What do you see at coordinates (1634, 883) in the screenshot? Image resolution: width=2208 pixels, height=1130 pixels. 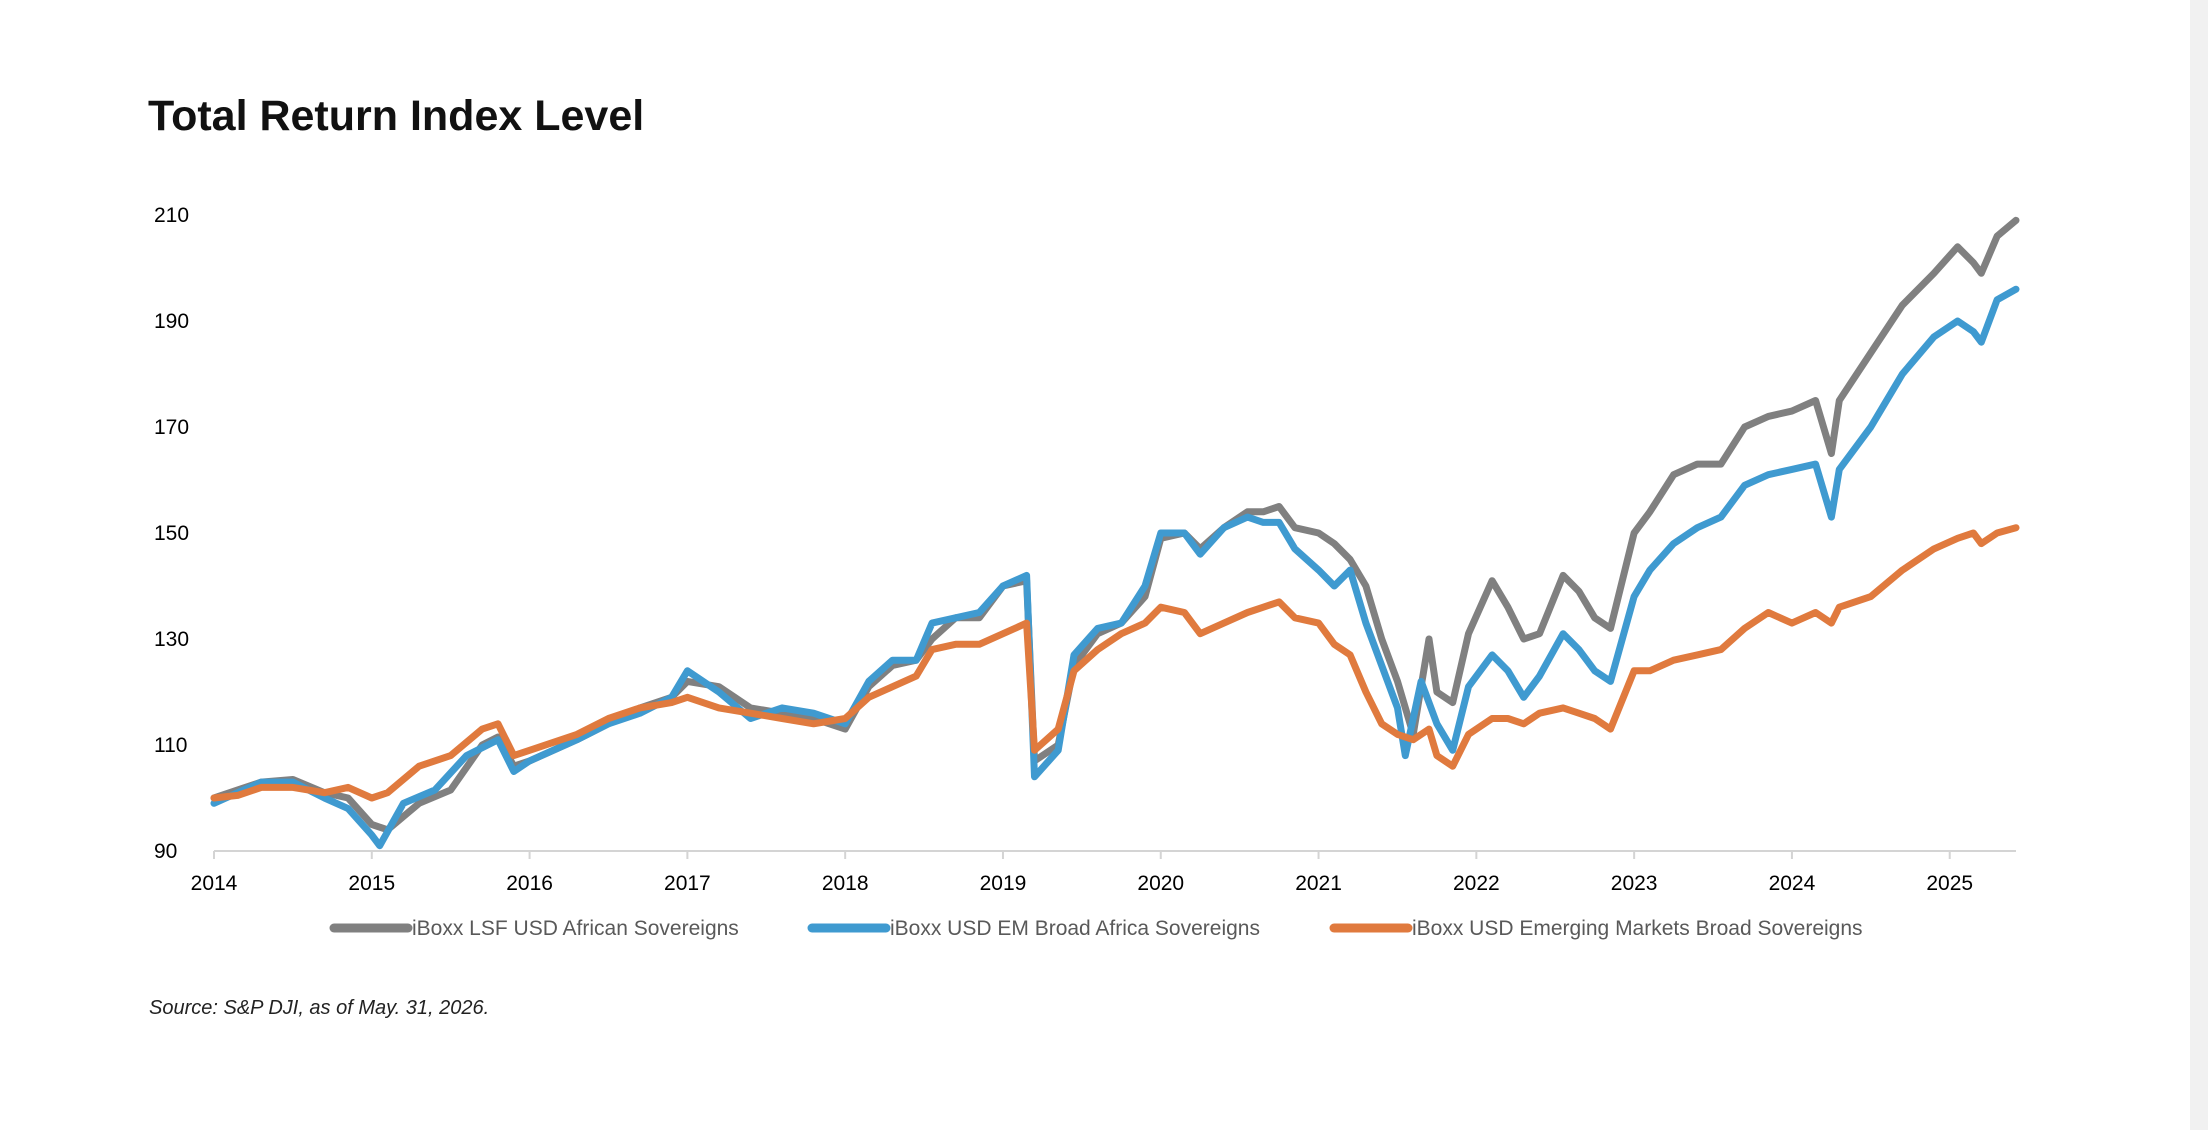 I see `x-tick-label: 2023` at bounding box center [1634, 883].